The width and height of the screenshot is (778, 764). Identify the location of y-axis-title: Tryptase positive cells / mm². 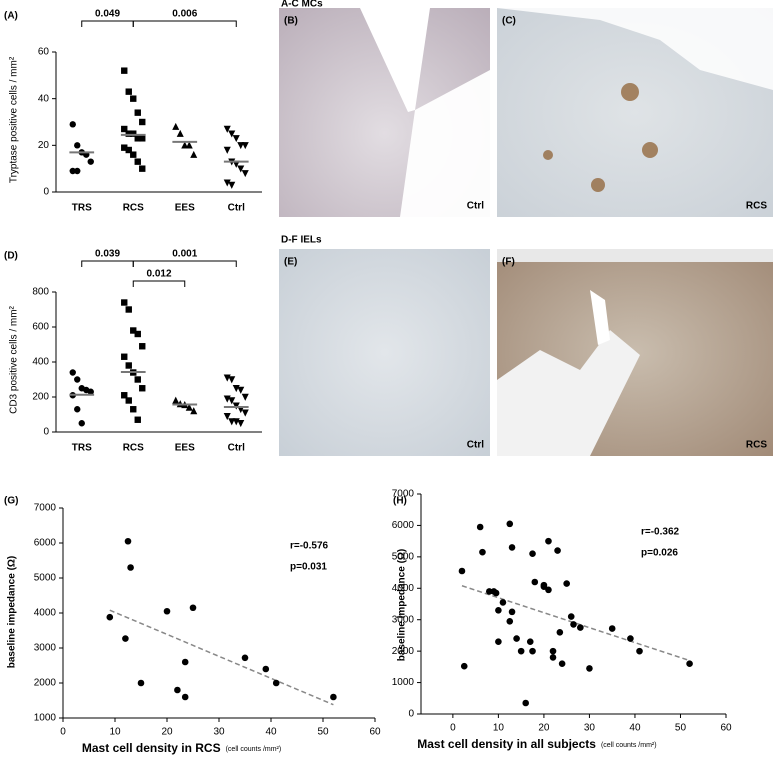
(14, 119).